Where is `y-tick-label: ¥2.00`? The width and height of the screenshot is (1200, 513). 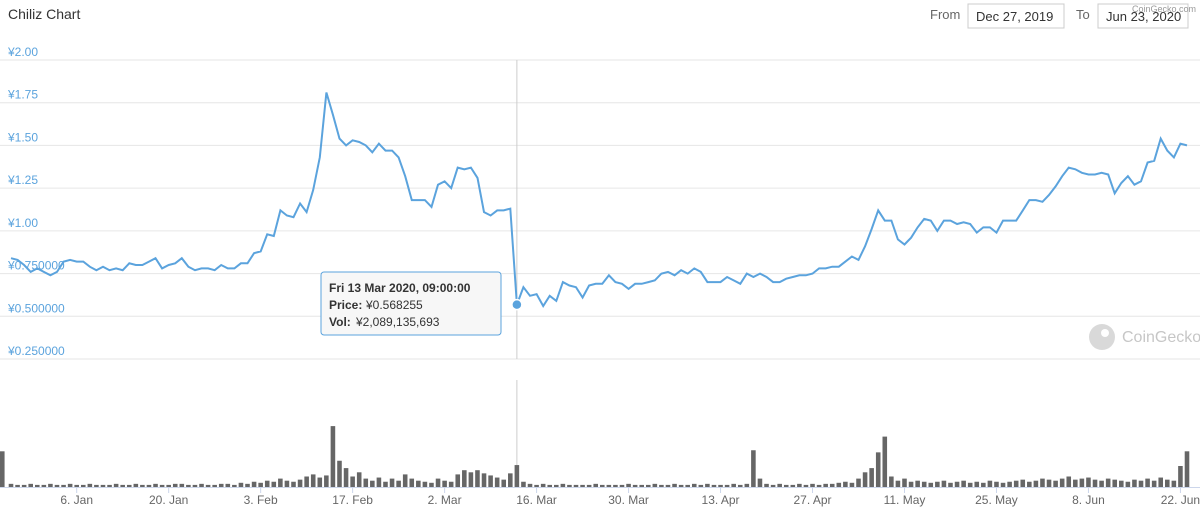
y-tick-label: ¥2.00 is located at coordinates (22, 52).